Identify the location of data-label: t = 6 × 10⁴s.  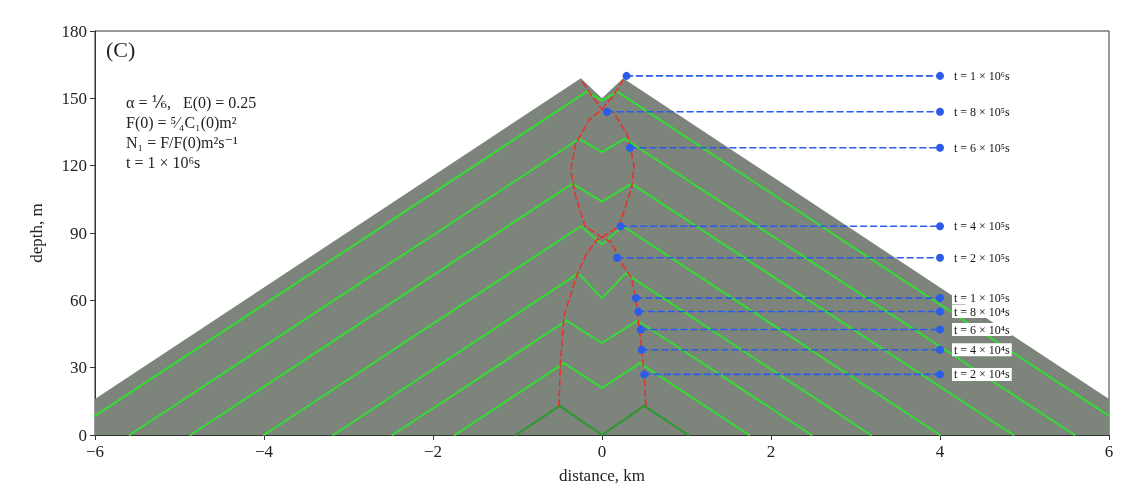
(982, 329).